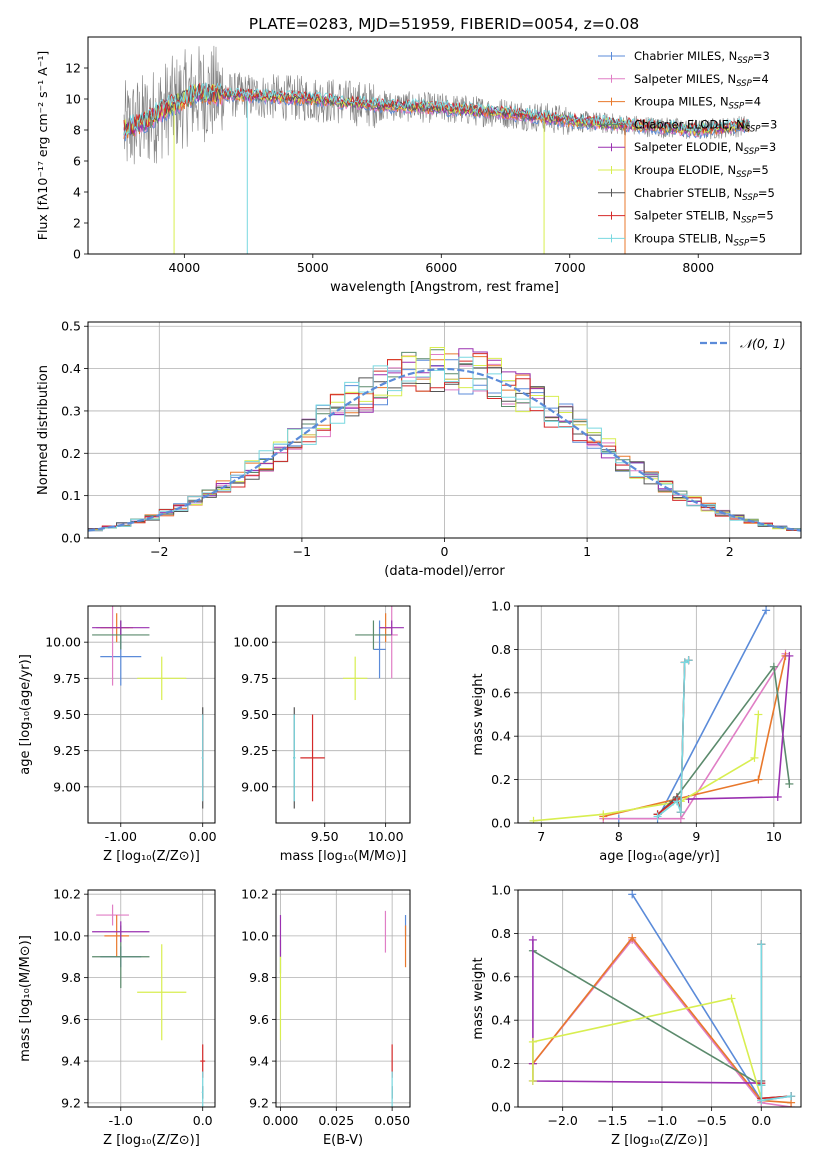 This screenshot has width=819, height=1170. What do you see at coordinates (281, 1120) in the screenshot?
I see `x-tick-label: 0.000` at bounding box center [281, 1120].